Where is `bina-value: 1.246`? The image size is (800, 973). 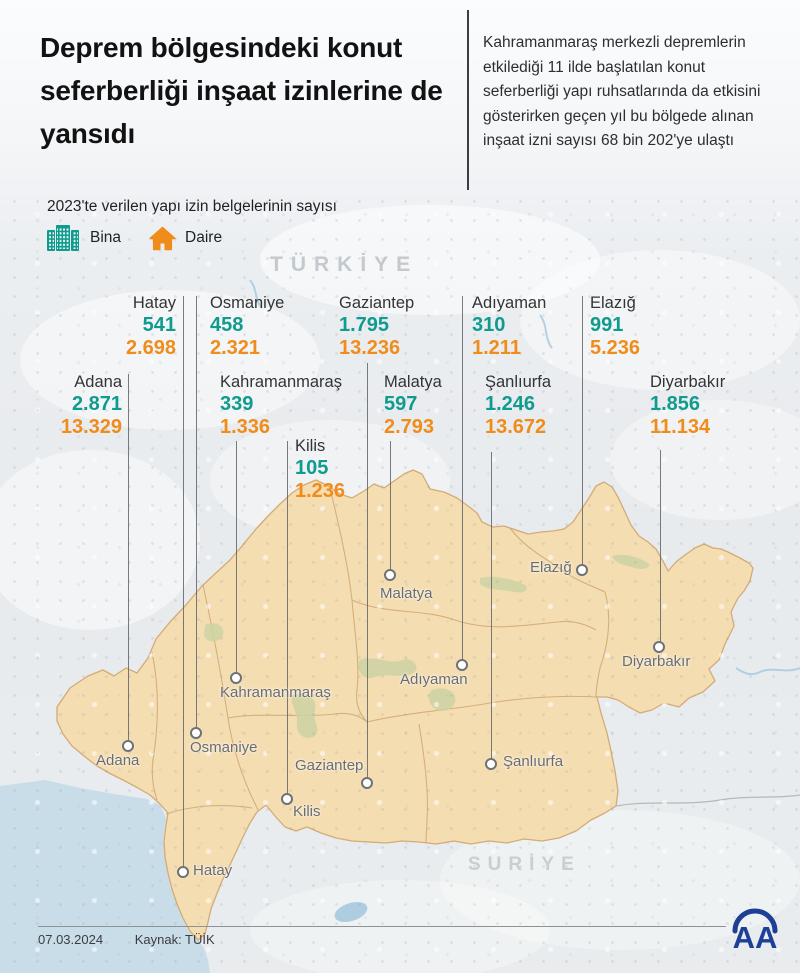
bina-value: 1.246 is located at coordinates (510, 404).